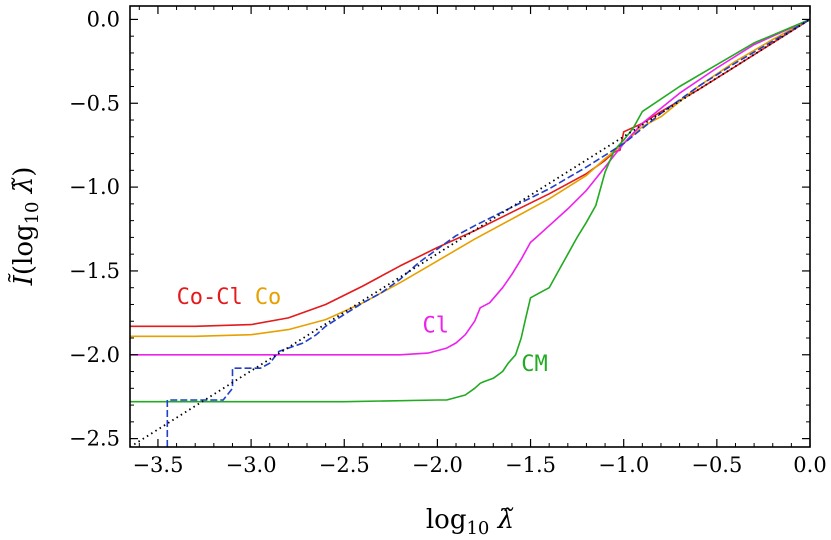 Image resolution: width=831 pixels, height=540 pixels. I want to click on y-tick-label: −2.5, so click(94, 439).